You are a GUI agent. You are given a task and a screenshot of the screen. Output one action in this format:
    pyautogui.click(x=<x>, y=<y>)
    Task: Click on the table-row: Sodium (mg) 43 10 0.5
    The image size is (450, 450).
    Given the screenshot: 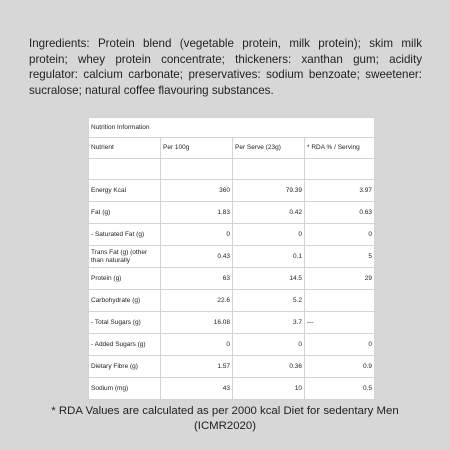 What is the action you would take?
    pyautogui.click(x=232, y=389)
    